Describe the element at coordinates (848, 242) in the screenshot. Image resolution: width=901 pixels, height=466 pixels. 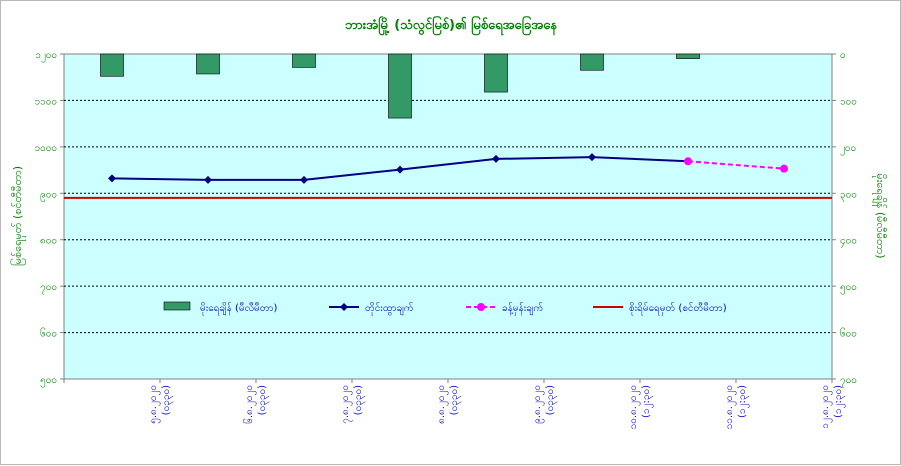
I see `y-right-tick-label: ၄၀၀` at that location.